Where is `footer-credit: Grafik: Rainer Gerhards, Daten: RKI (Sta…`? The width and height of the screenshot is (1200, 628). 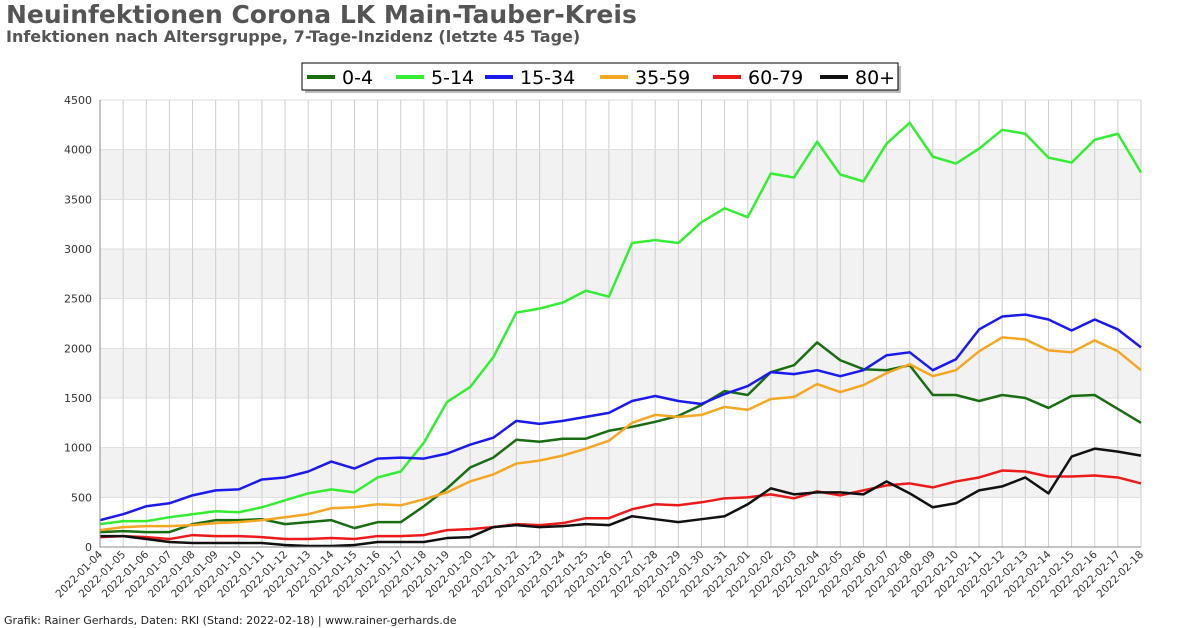
footer-credit: Grafik: Rainer Gerhards, Daten: RKI (Sta… is located at coordinates (230, 620).